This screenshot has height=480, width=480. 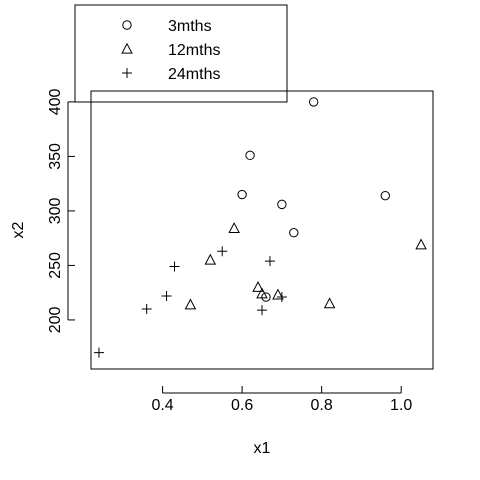 I want to click on legend-label: 12mths, so click(x=194, y=50).